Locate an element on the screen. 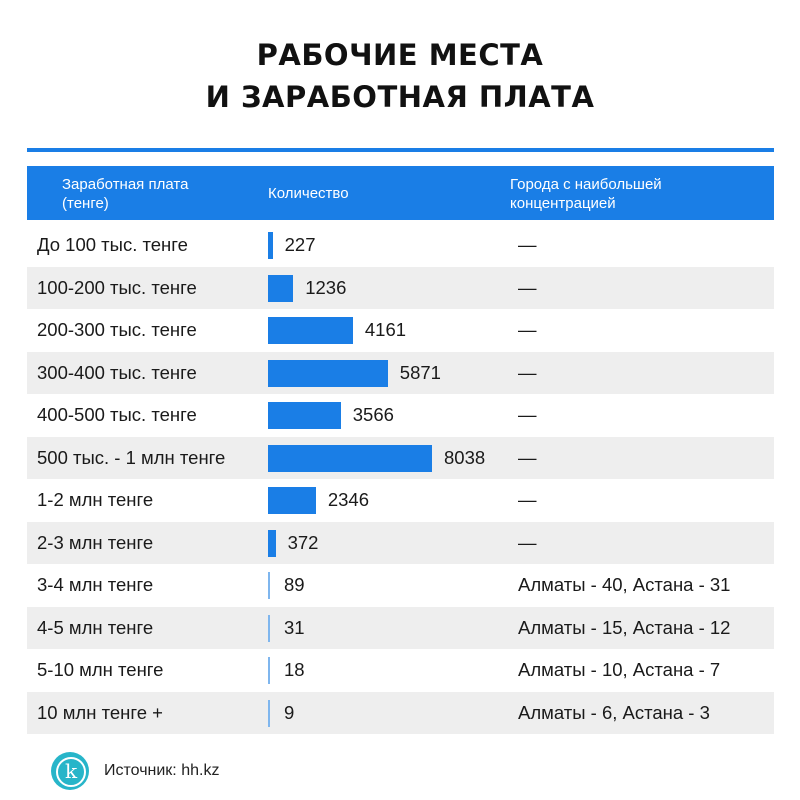  header-cities-line-1: Города с наибольшей is located at coordinates (586, 184).